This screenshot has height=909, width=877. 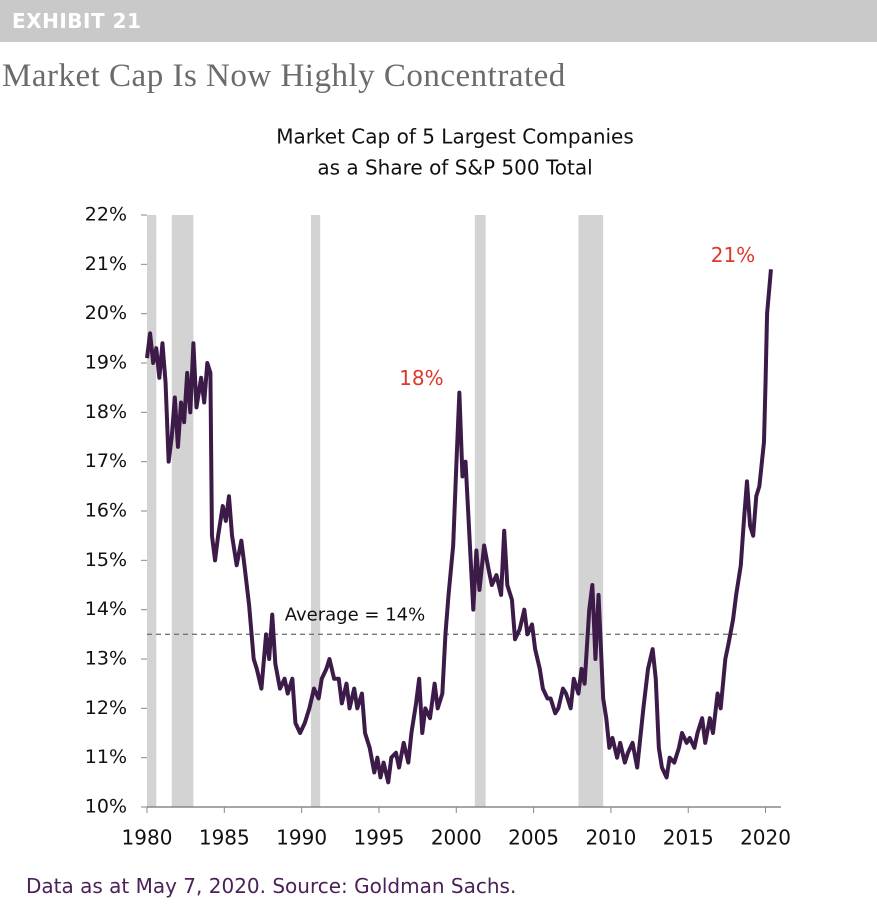 I want to click on x-tick-label: 2010, so click(x=610, y=838).